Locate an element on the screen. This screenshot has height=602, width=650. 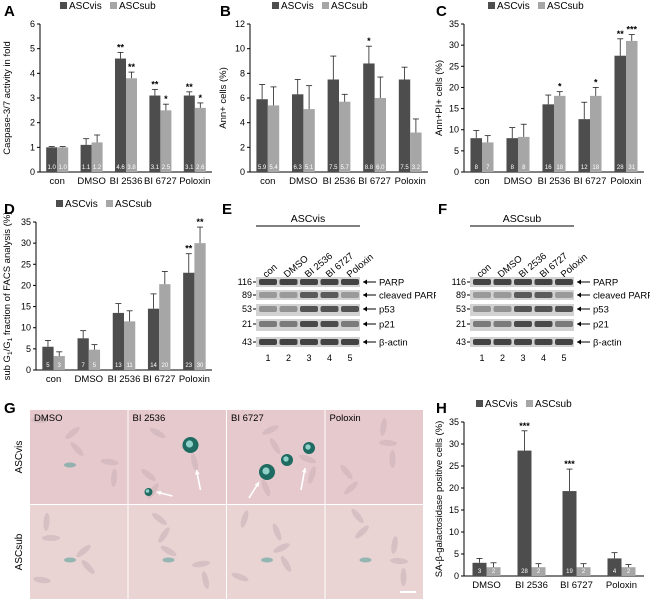
significance-stars: * is located at coordinates (166, 99).